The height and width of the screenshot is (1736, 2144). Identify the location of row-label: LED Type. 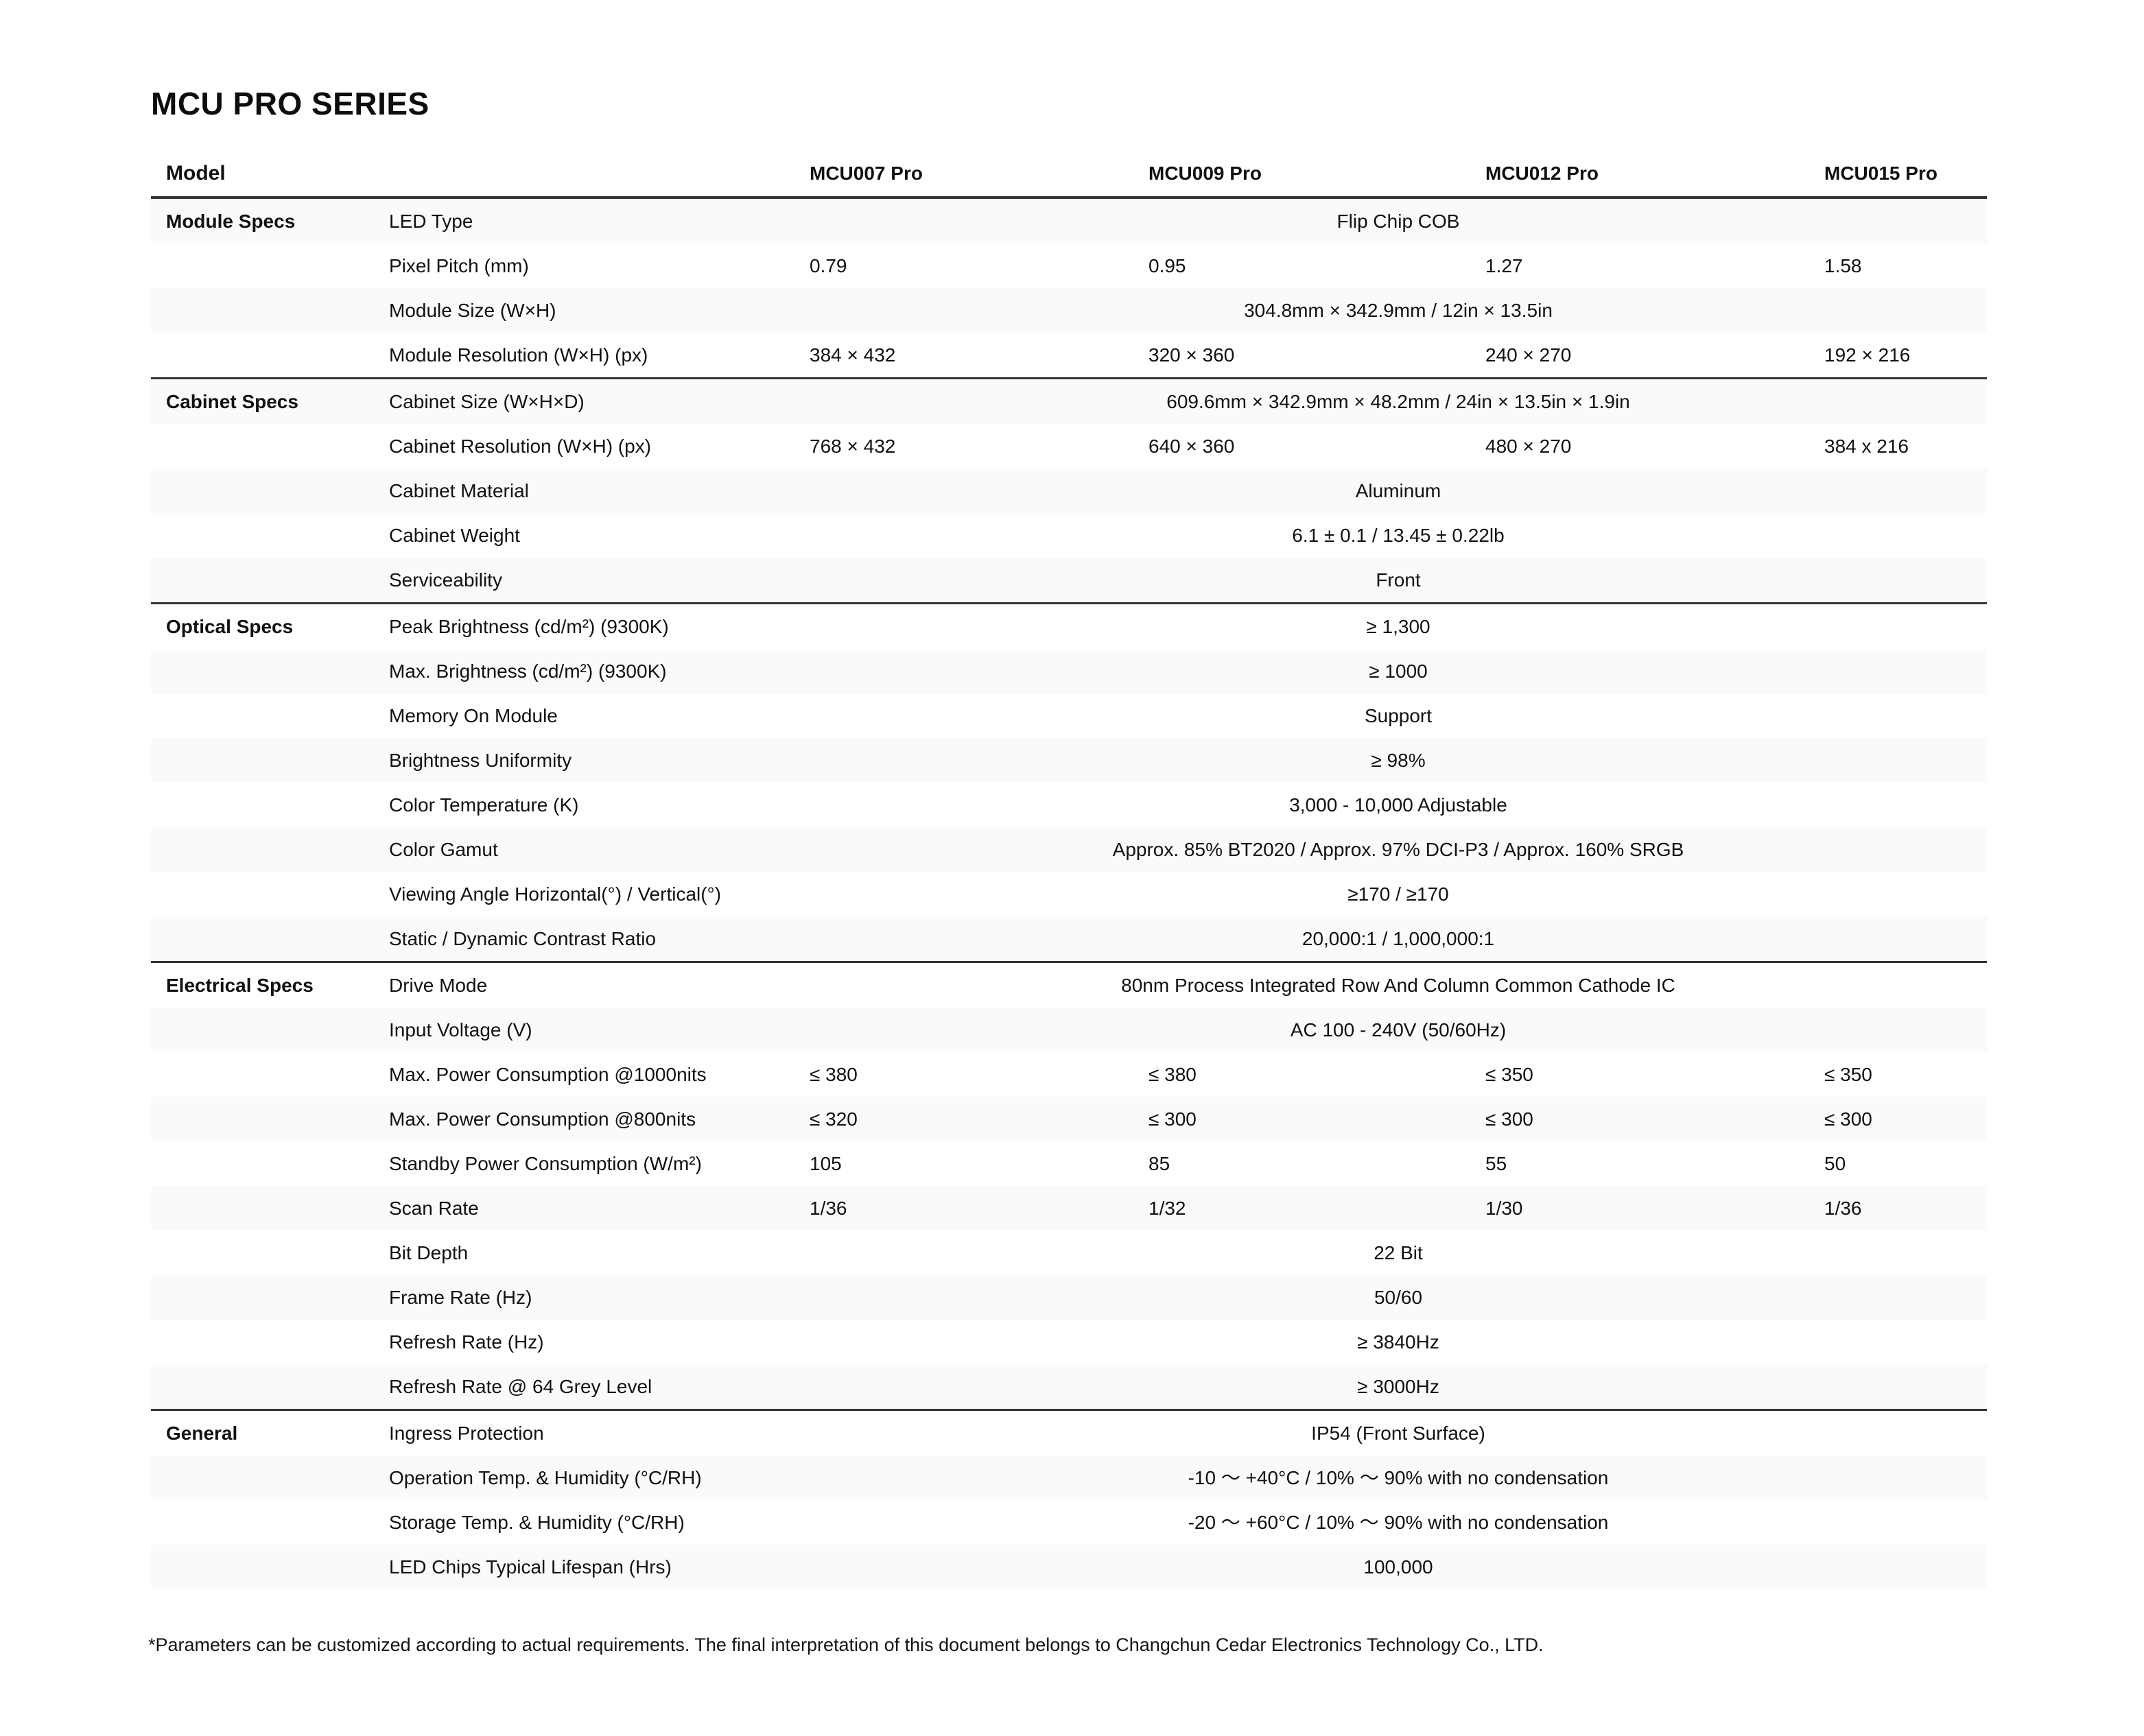
(431, 221).